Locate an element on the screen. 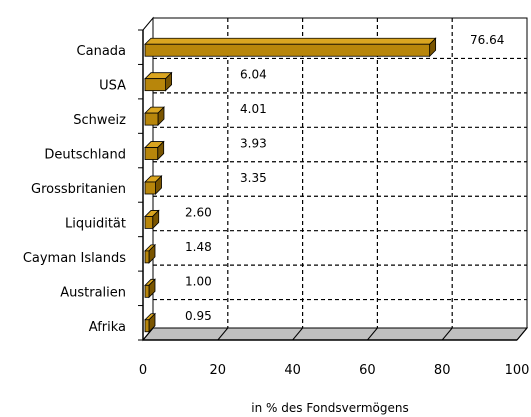 The width and height of the screenshot is (531, 417). x-tick-label: 40 is located at coordinates (292, 370).